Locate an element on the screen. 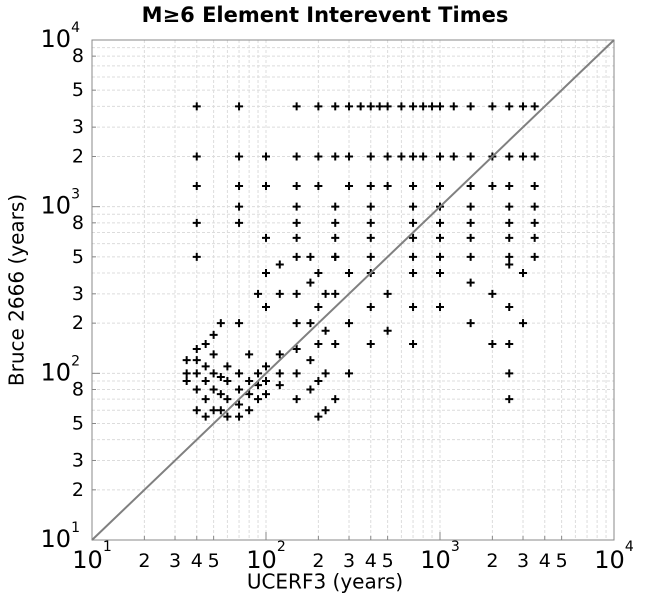  y-tick-label: 5 is located at coordinates (78, 423).